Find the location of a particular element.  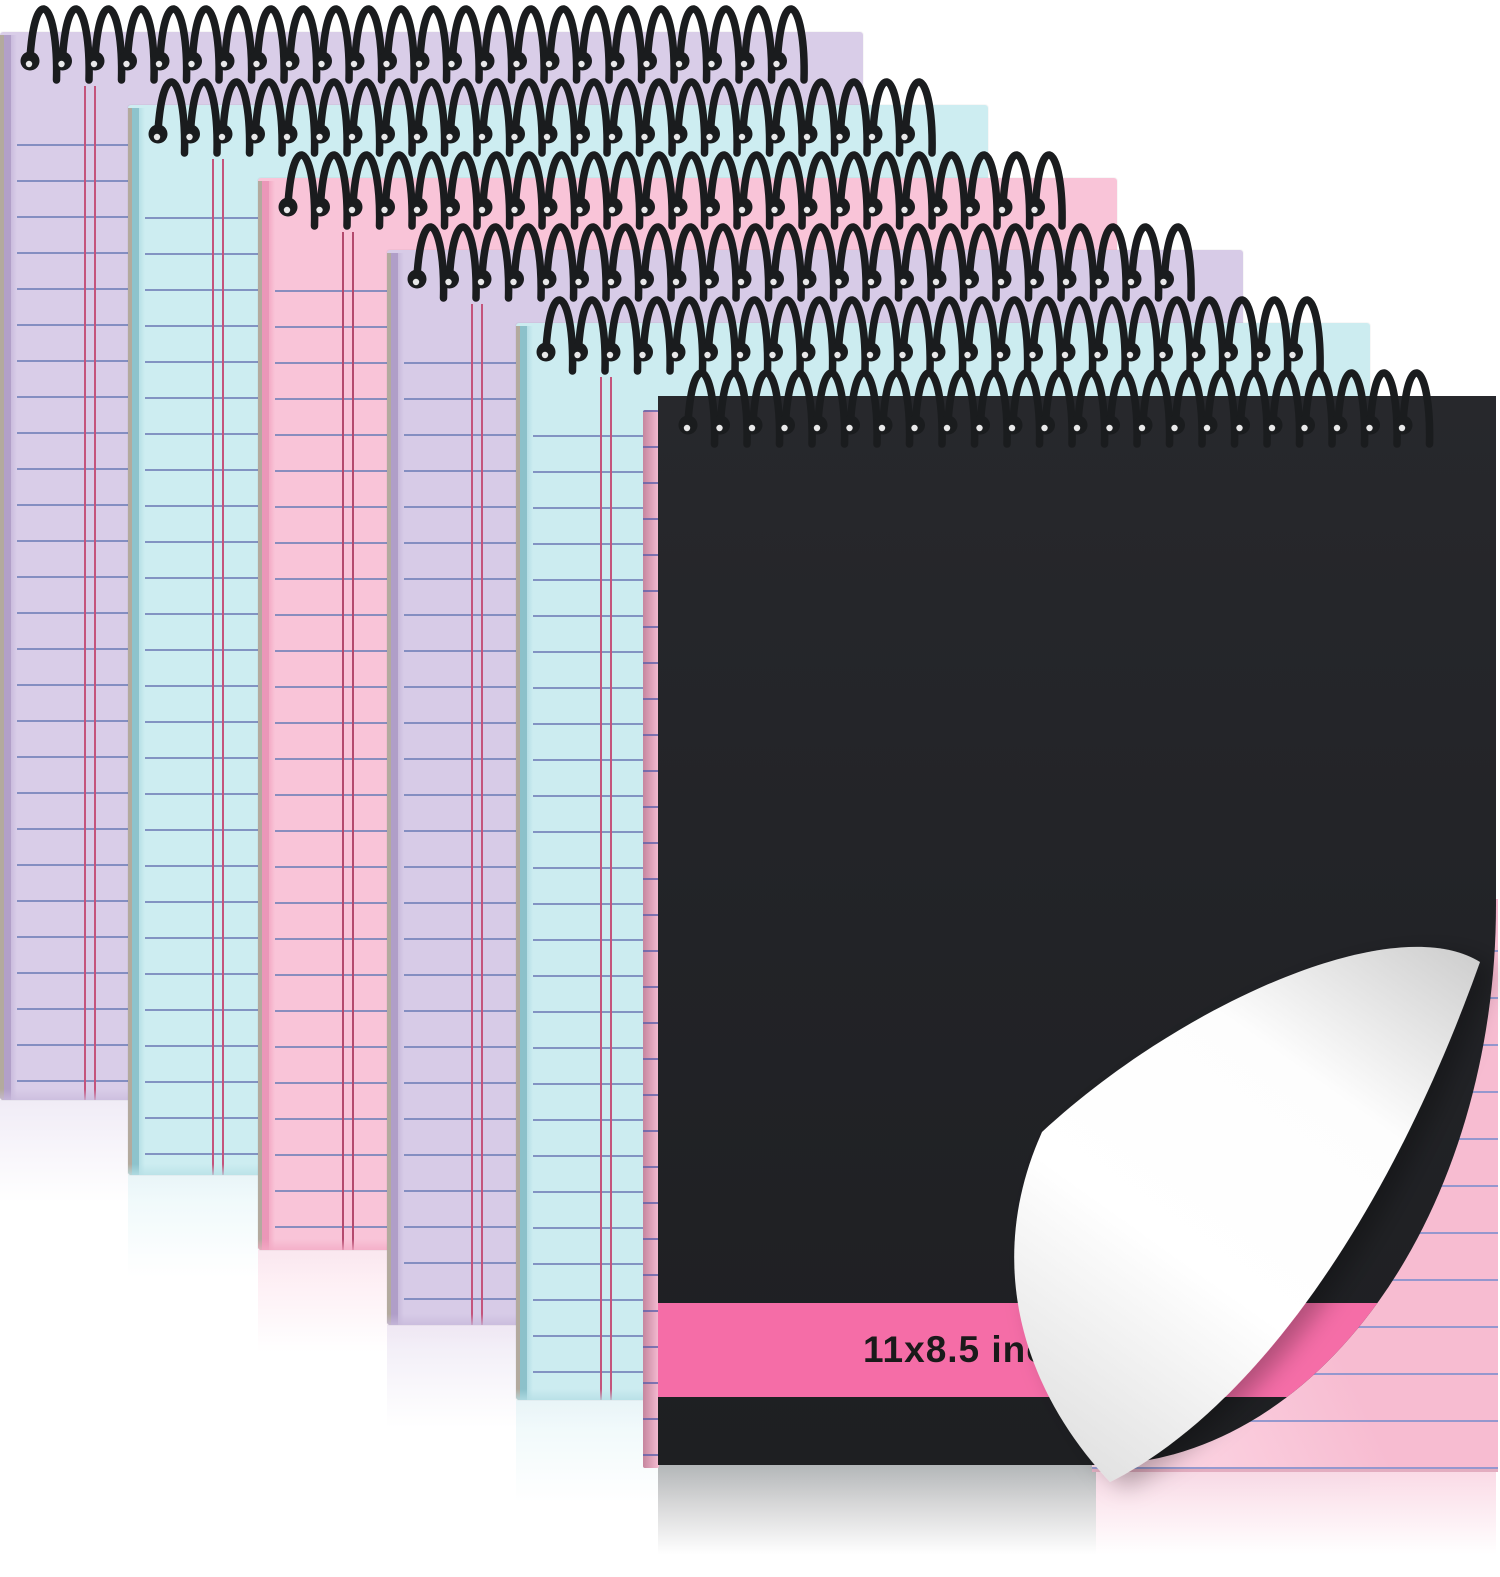

page-curl is located at coordinates (1247, 1214).